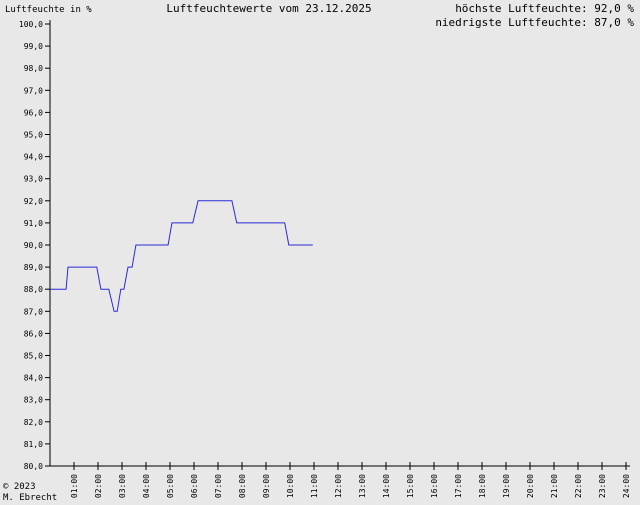 This screenshot has height=505, width=640. Describe the element at coordinates (268, 8) in the screenshot. I see `chart-title: Luftfeuchtewerte vom 23.12.2025` at that location.